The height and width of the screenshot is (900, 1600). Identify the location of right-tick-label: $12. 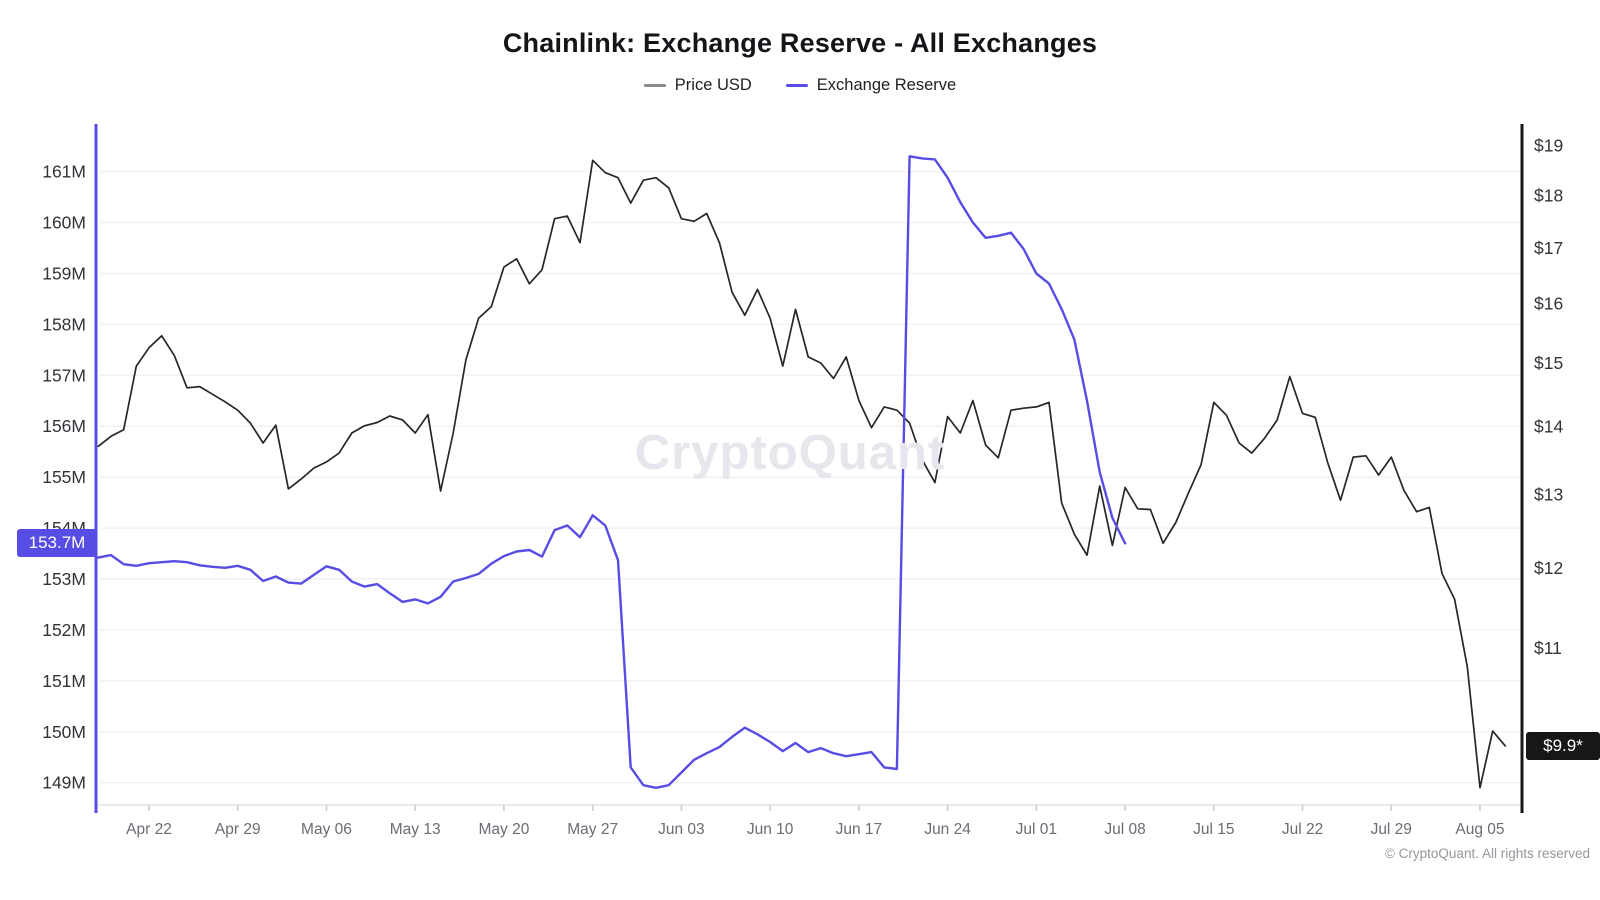
(1548, 568).